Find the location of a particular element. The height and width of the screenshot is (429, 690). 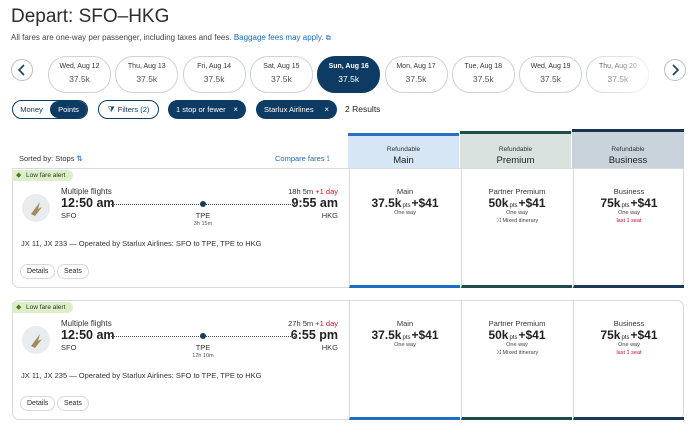

prev-date-button is located at coordinates (22, 70).